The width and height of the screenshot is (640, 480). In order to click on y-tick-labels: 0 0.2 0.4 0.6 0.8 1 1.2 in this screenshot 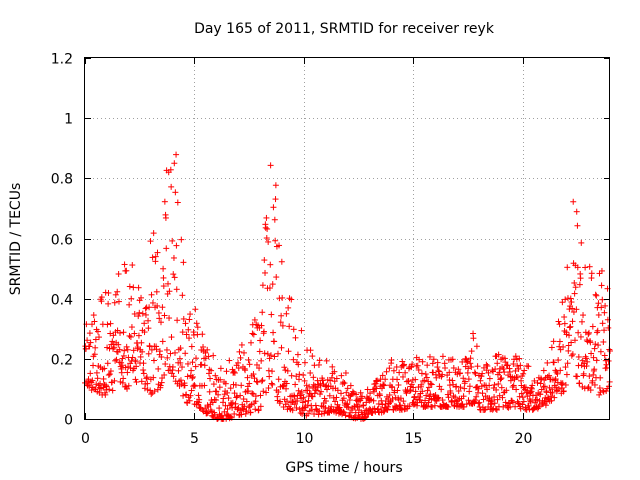, I will do `click(62, 240)`.